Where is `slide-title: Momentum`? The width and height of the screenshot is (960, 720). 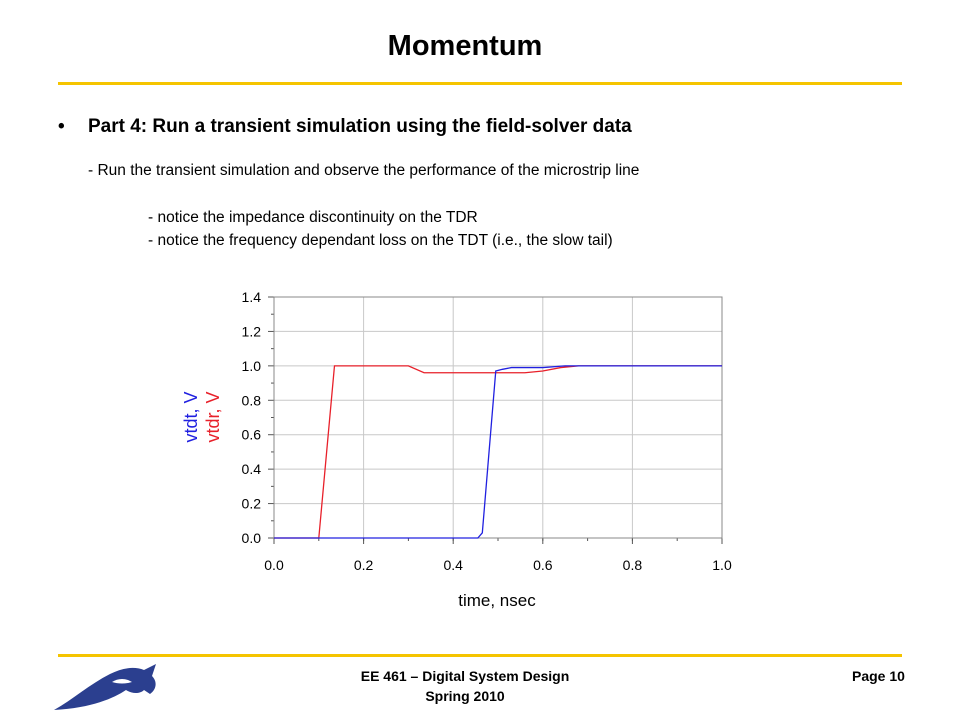 slide-title: Momentum is located at coordinates (465, 46).